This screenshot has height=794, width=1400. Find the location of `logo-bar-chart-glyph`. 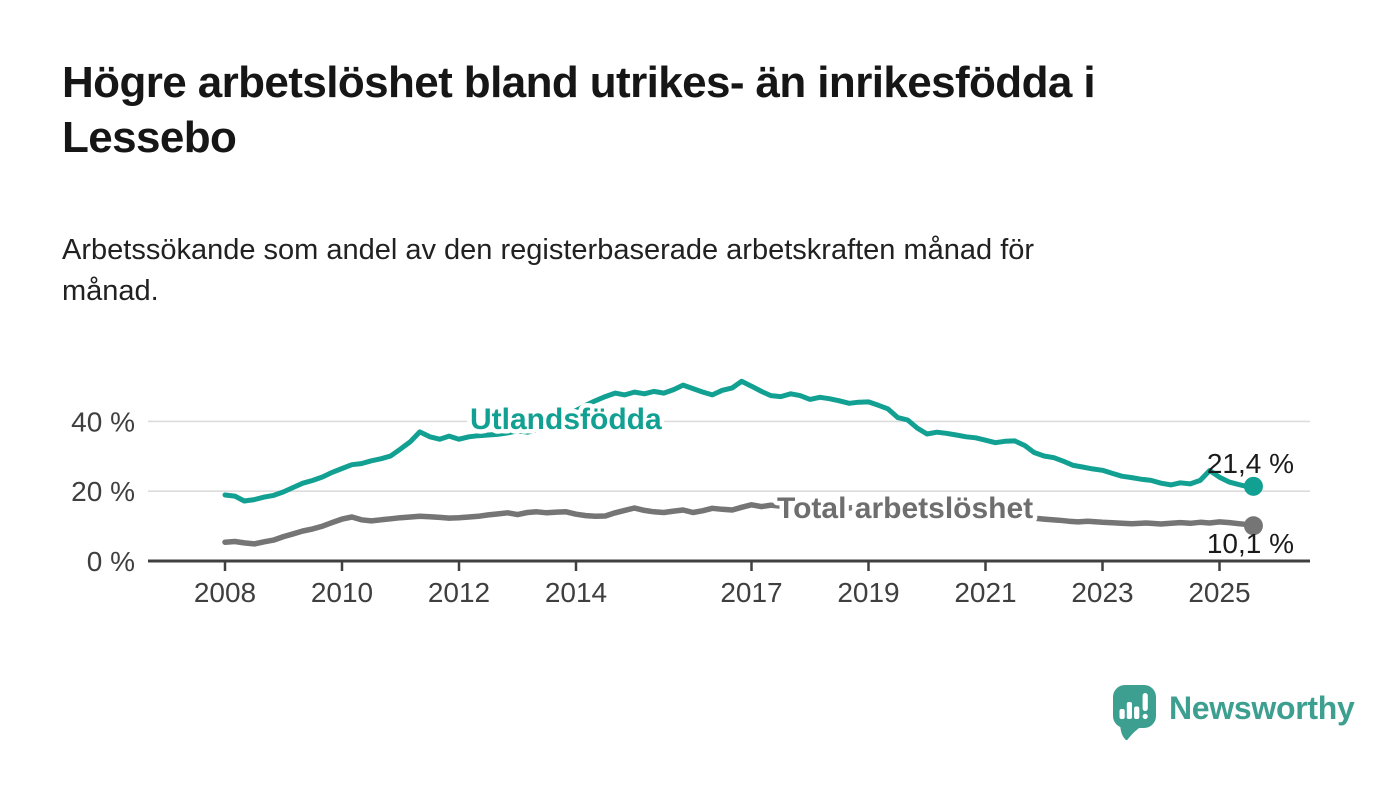

logo-bar-chart-glyph is located at coordinates (1129, 710).